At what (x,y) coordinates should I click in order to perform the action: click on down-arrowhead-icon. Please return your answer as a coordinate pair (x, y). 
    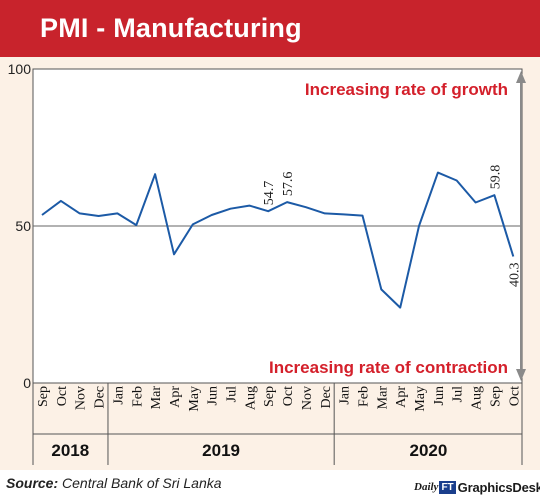
    Looking at the image, I should click on (521, 375).